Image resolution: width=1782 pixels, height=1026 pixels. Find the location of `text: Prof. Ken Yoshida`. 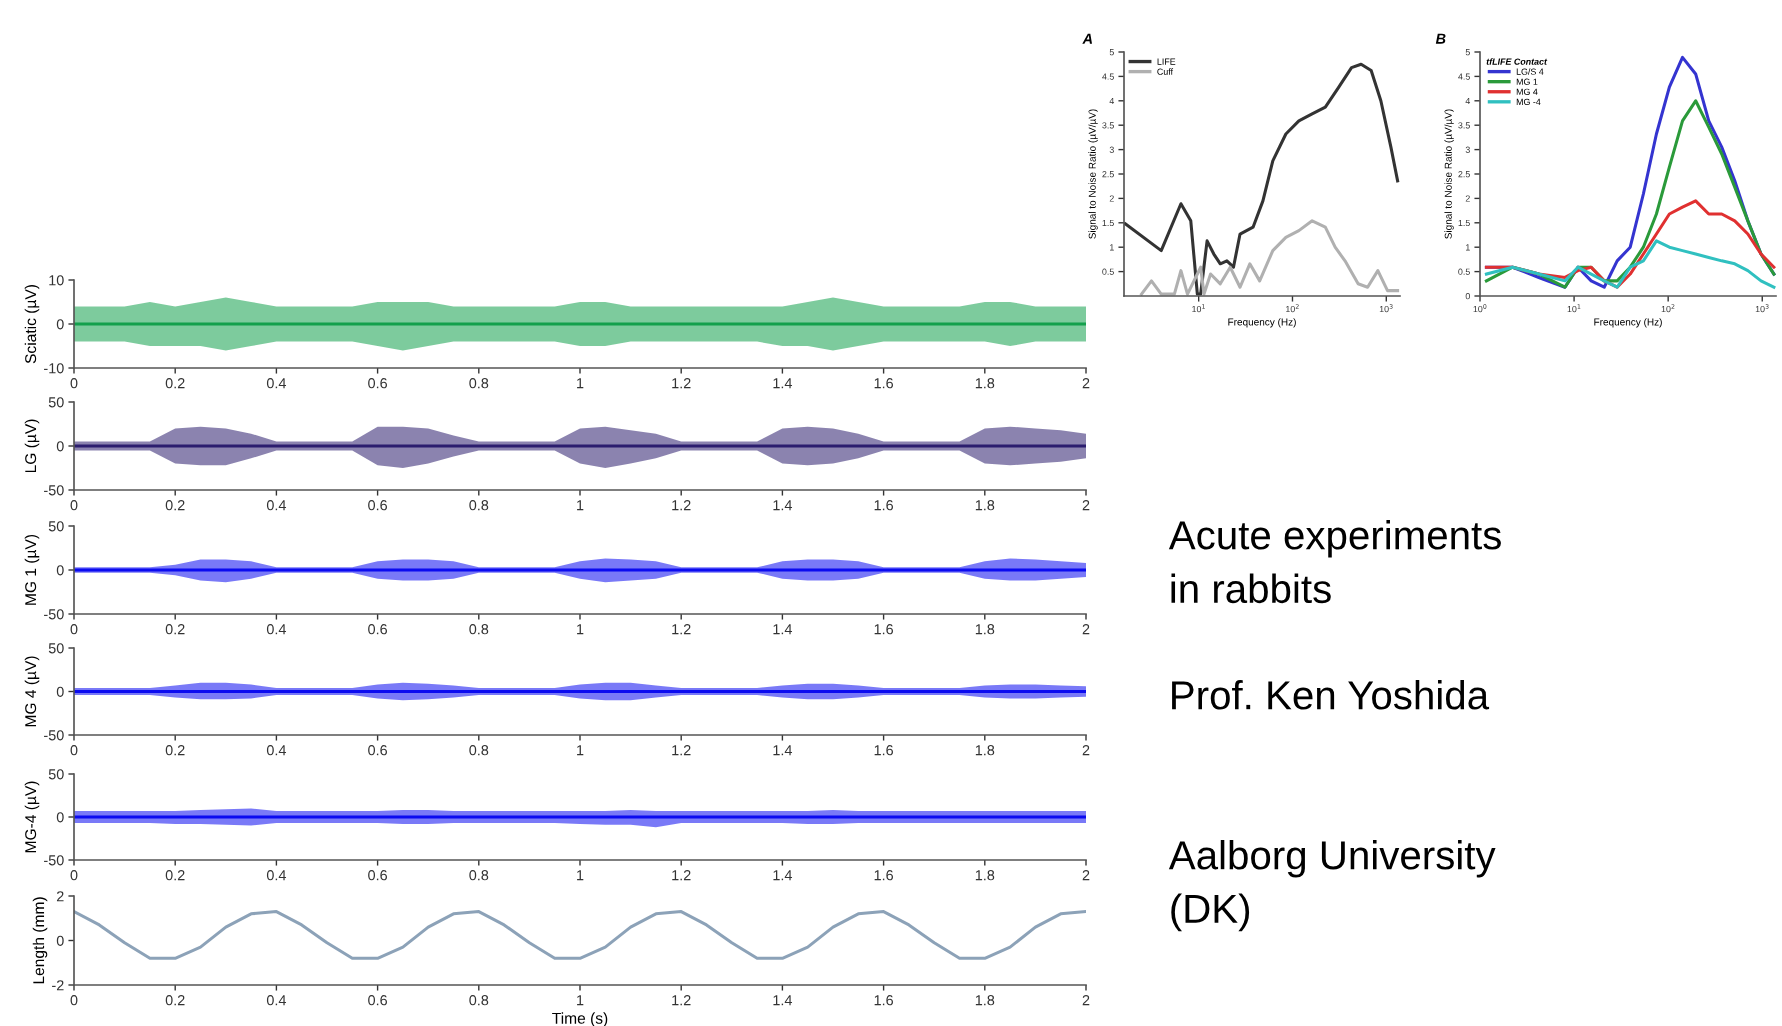

text: Prof. Ken Yoshida is located at coordinates (1331, 695).